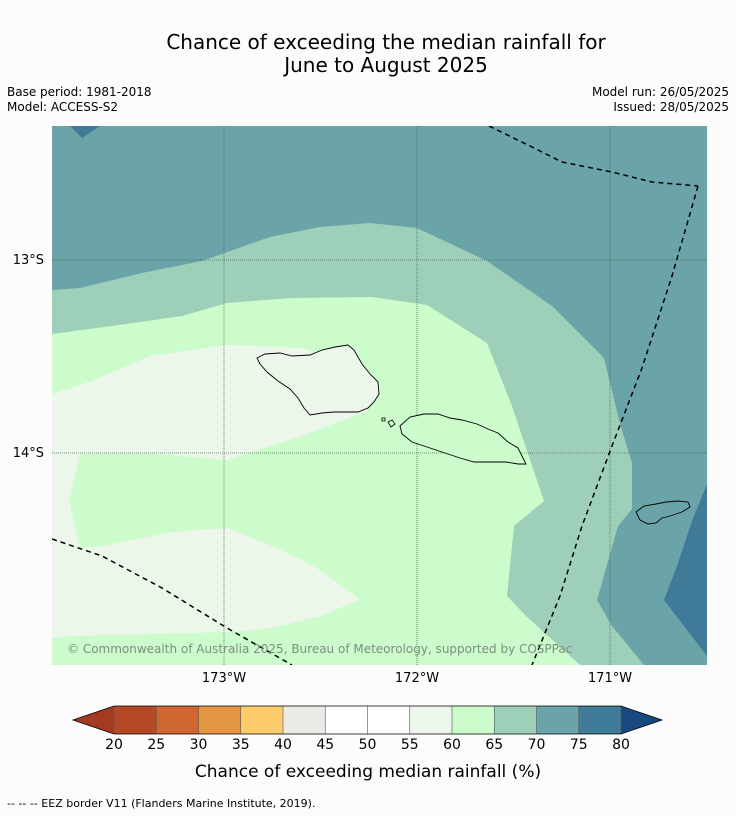  I want to click on colorbar-arrow-low, so click(93, 720).